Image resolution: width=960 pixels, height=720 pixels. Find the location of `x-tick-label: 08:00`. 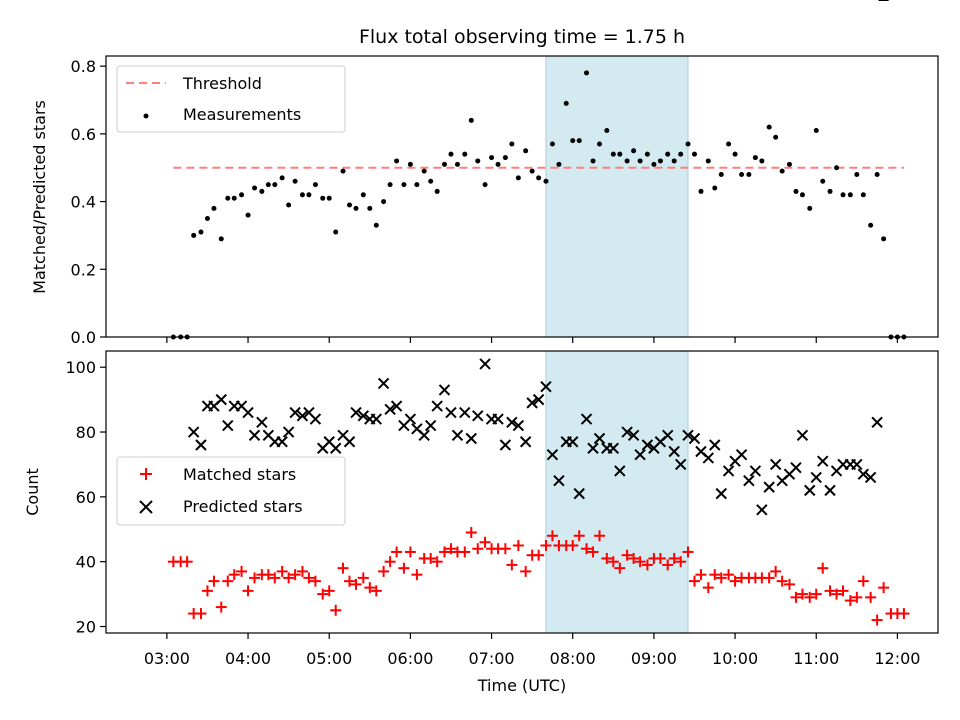

x-tick-label: 08:00 is located at coordinates (573, 658).